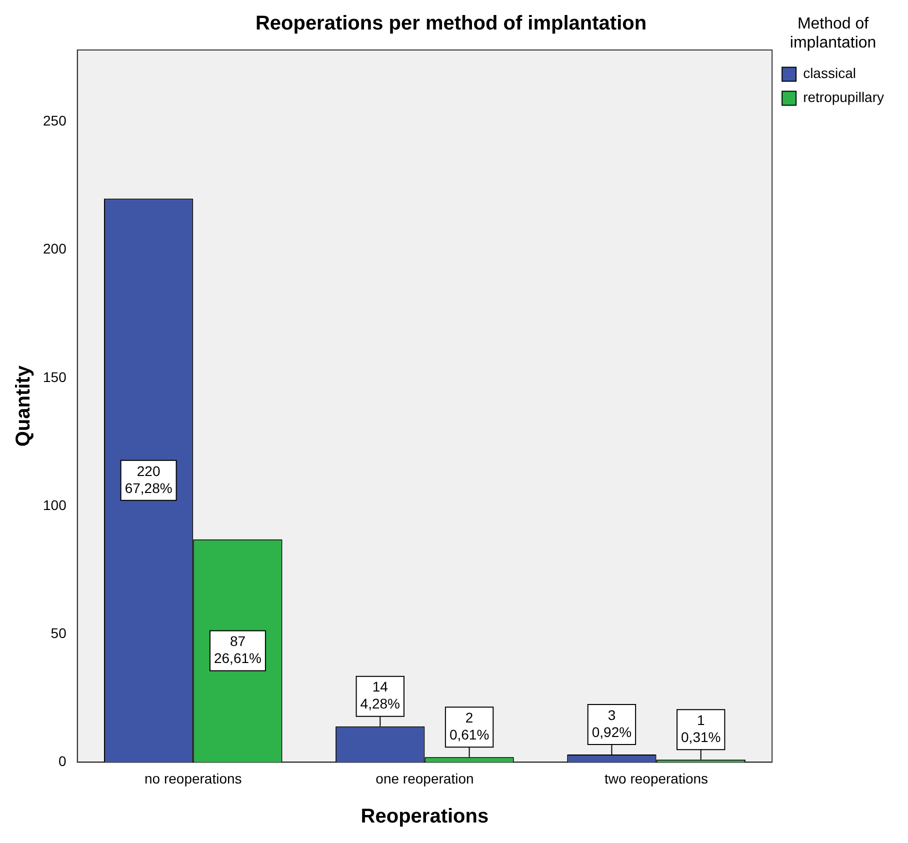 The image size is (908, 843). I want to click on data-label: 220 67,28%, so click(148, 479).